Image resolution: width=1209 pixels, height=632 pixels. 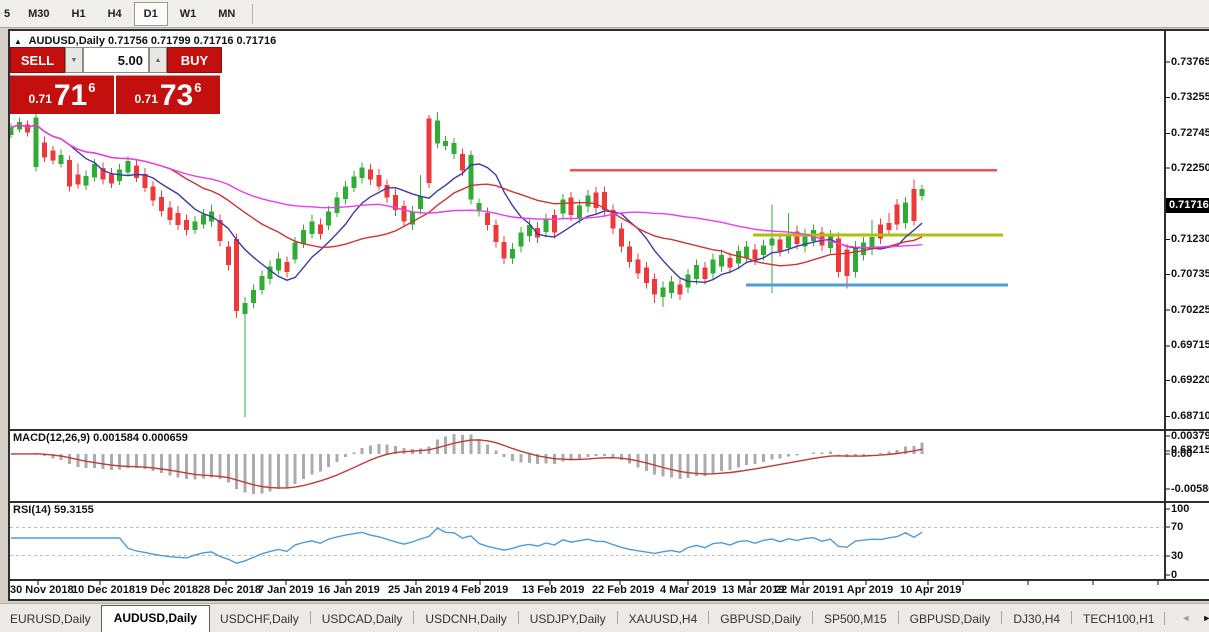 What do you see at coordinates (1187, 206) in the screenshot?
I see `current-price-tag: 0.71716` at bounding box center [1187, 206].